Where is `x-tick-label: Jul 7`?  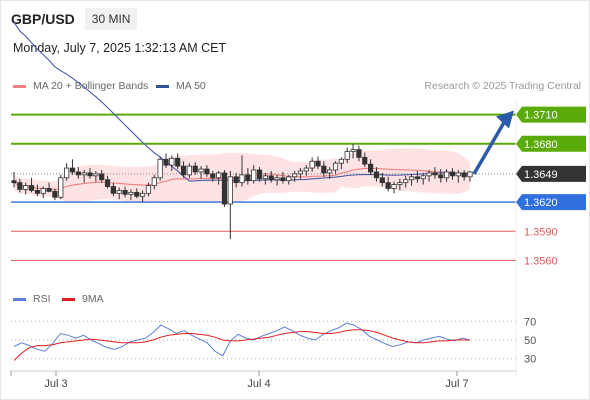 x-tick-label: Jul 7 is located at coordinates (456, 384).